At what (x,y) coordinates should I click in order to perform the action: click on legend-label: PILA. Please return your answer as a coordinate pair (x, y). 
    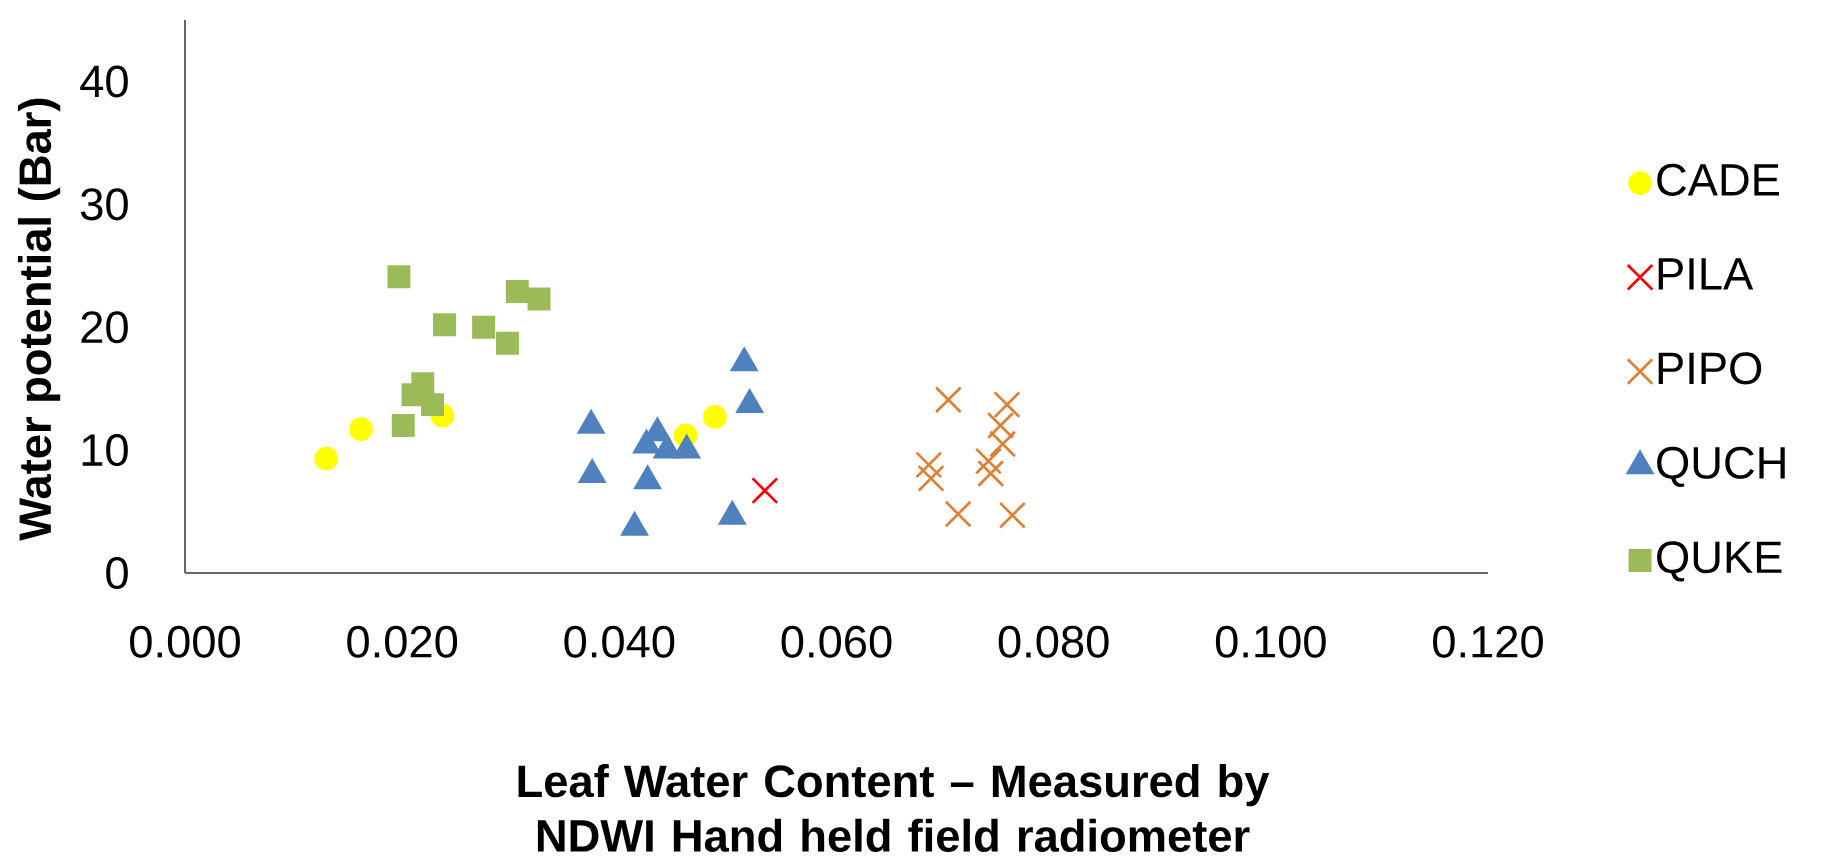
    Looking at the image, I should click on (1706, 274).